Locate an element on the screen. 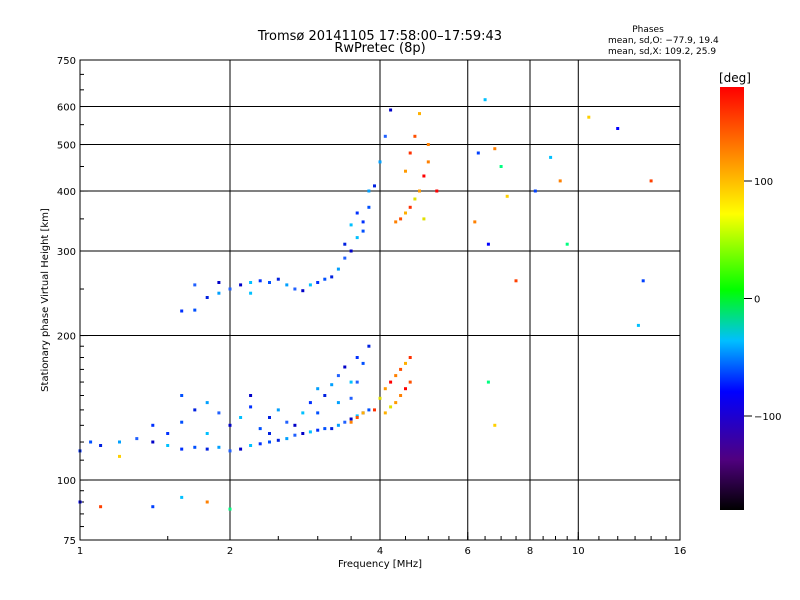  x-tick-label: 2 is located at coordinates (230, 551).